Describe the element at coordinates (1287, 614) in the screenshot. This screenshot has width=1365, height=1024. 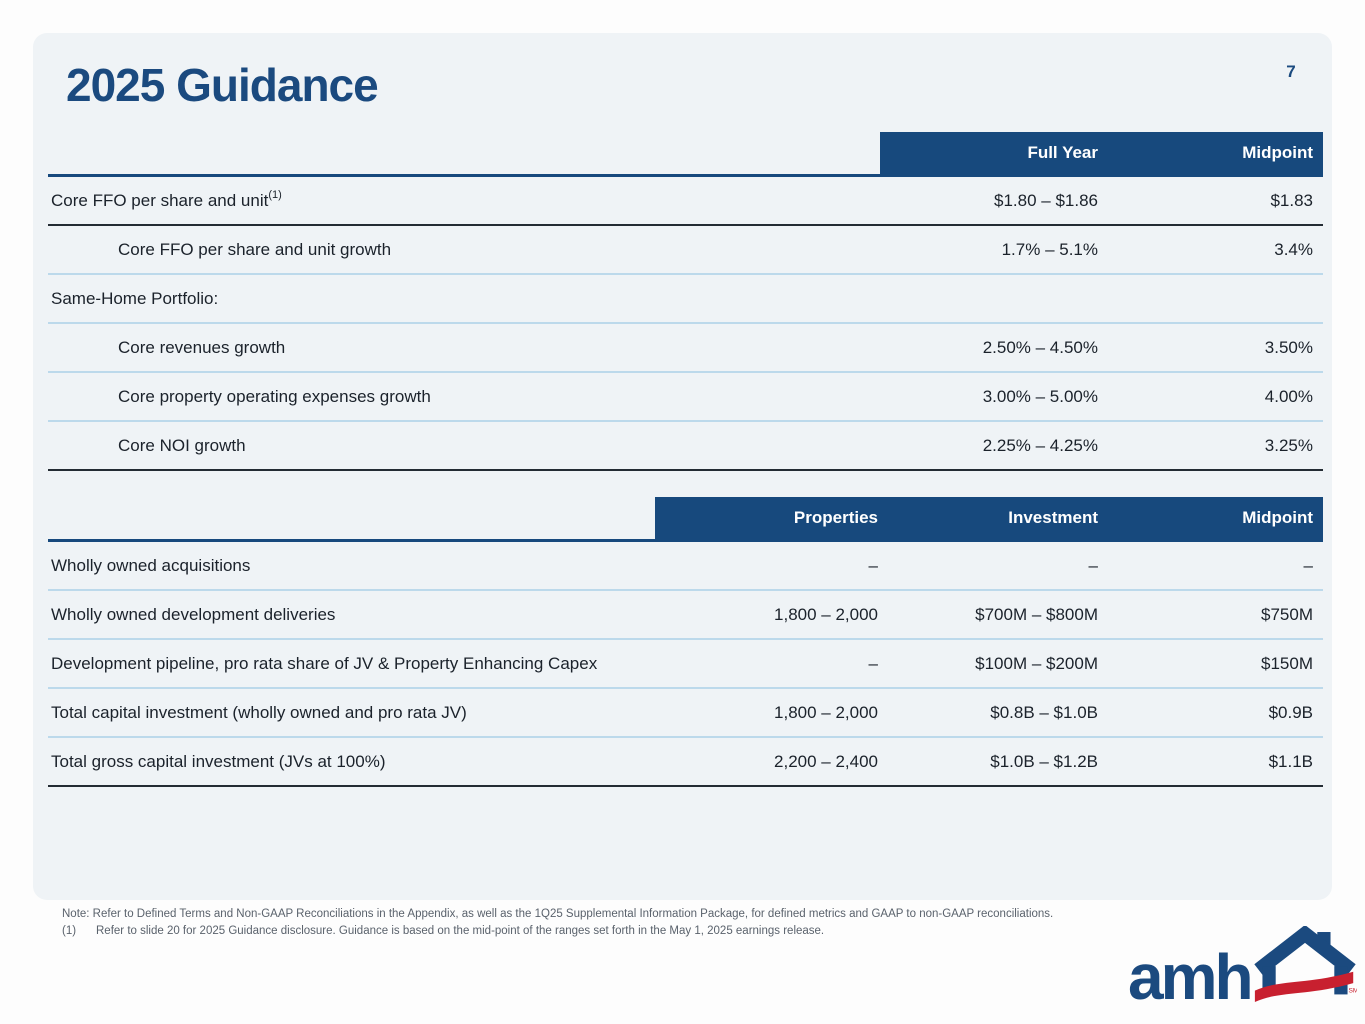
I see `row-value: $750M` at that location.